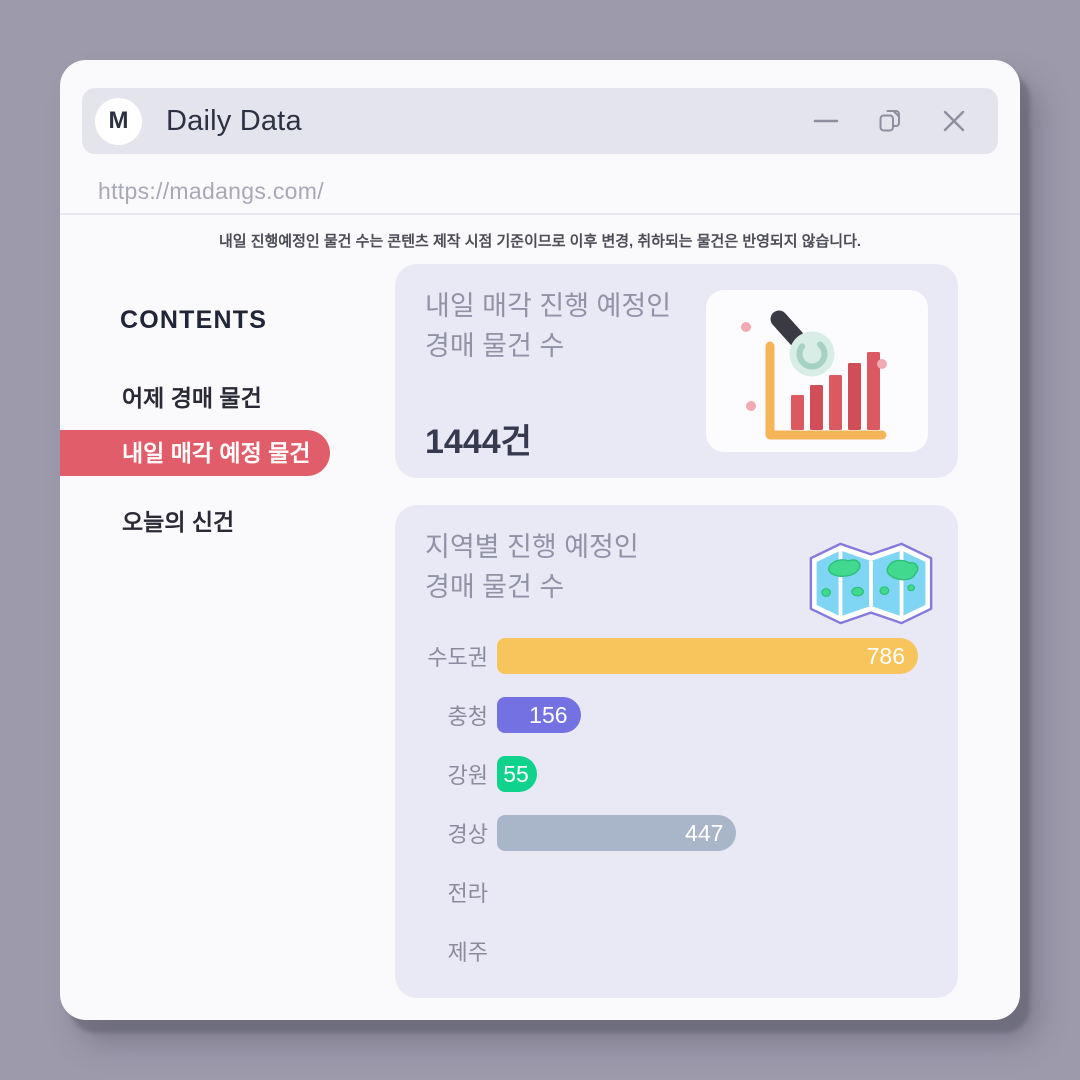 The image size is (1080, 1080). What do you see at coordinates (194, 320) in the screenshot?
I see `contents-heading: CONTENTS` at bounding box center [194, 320].